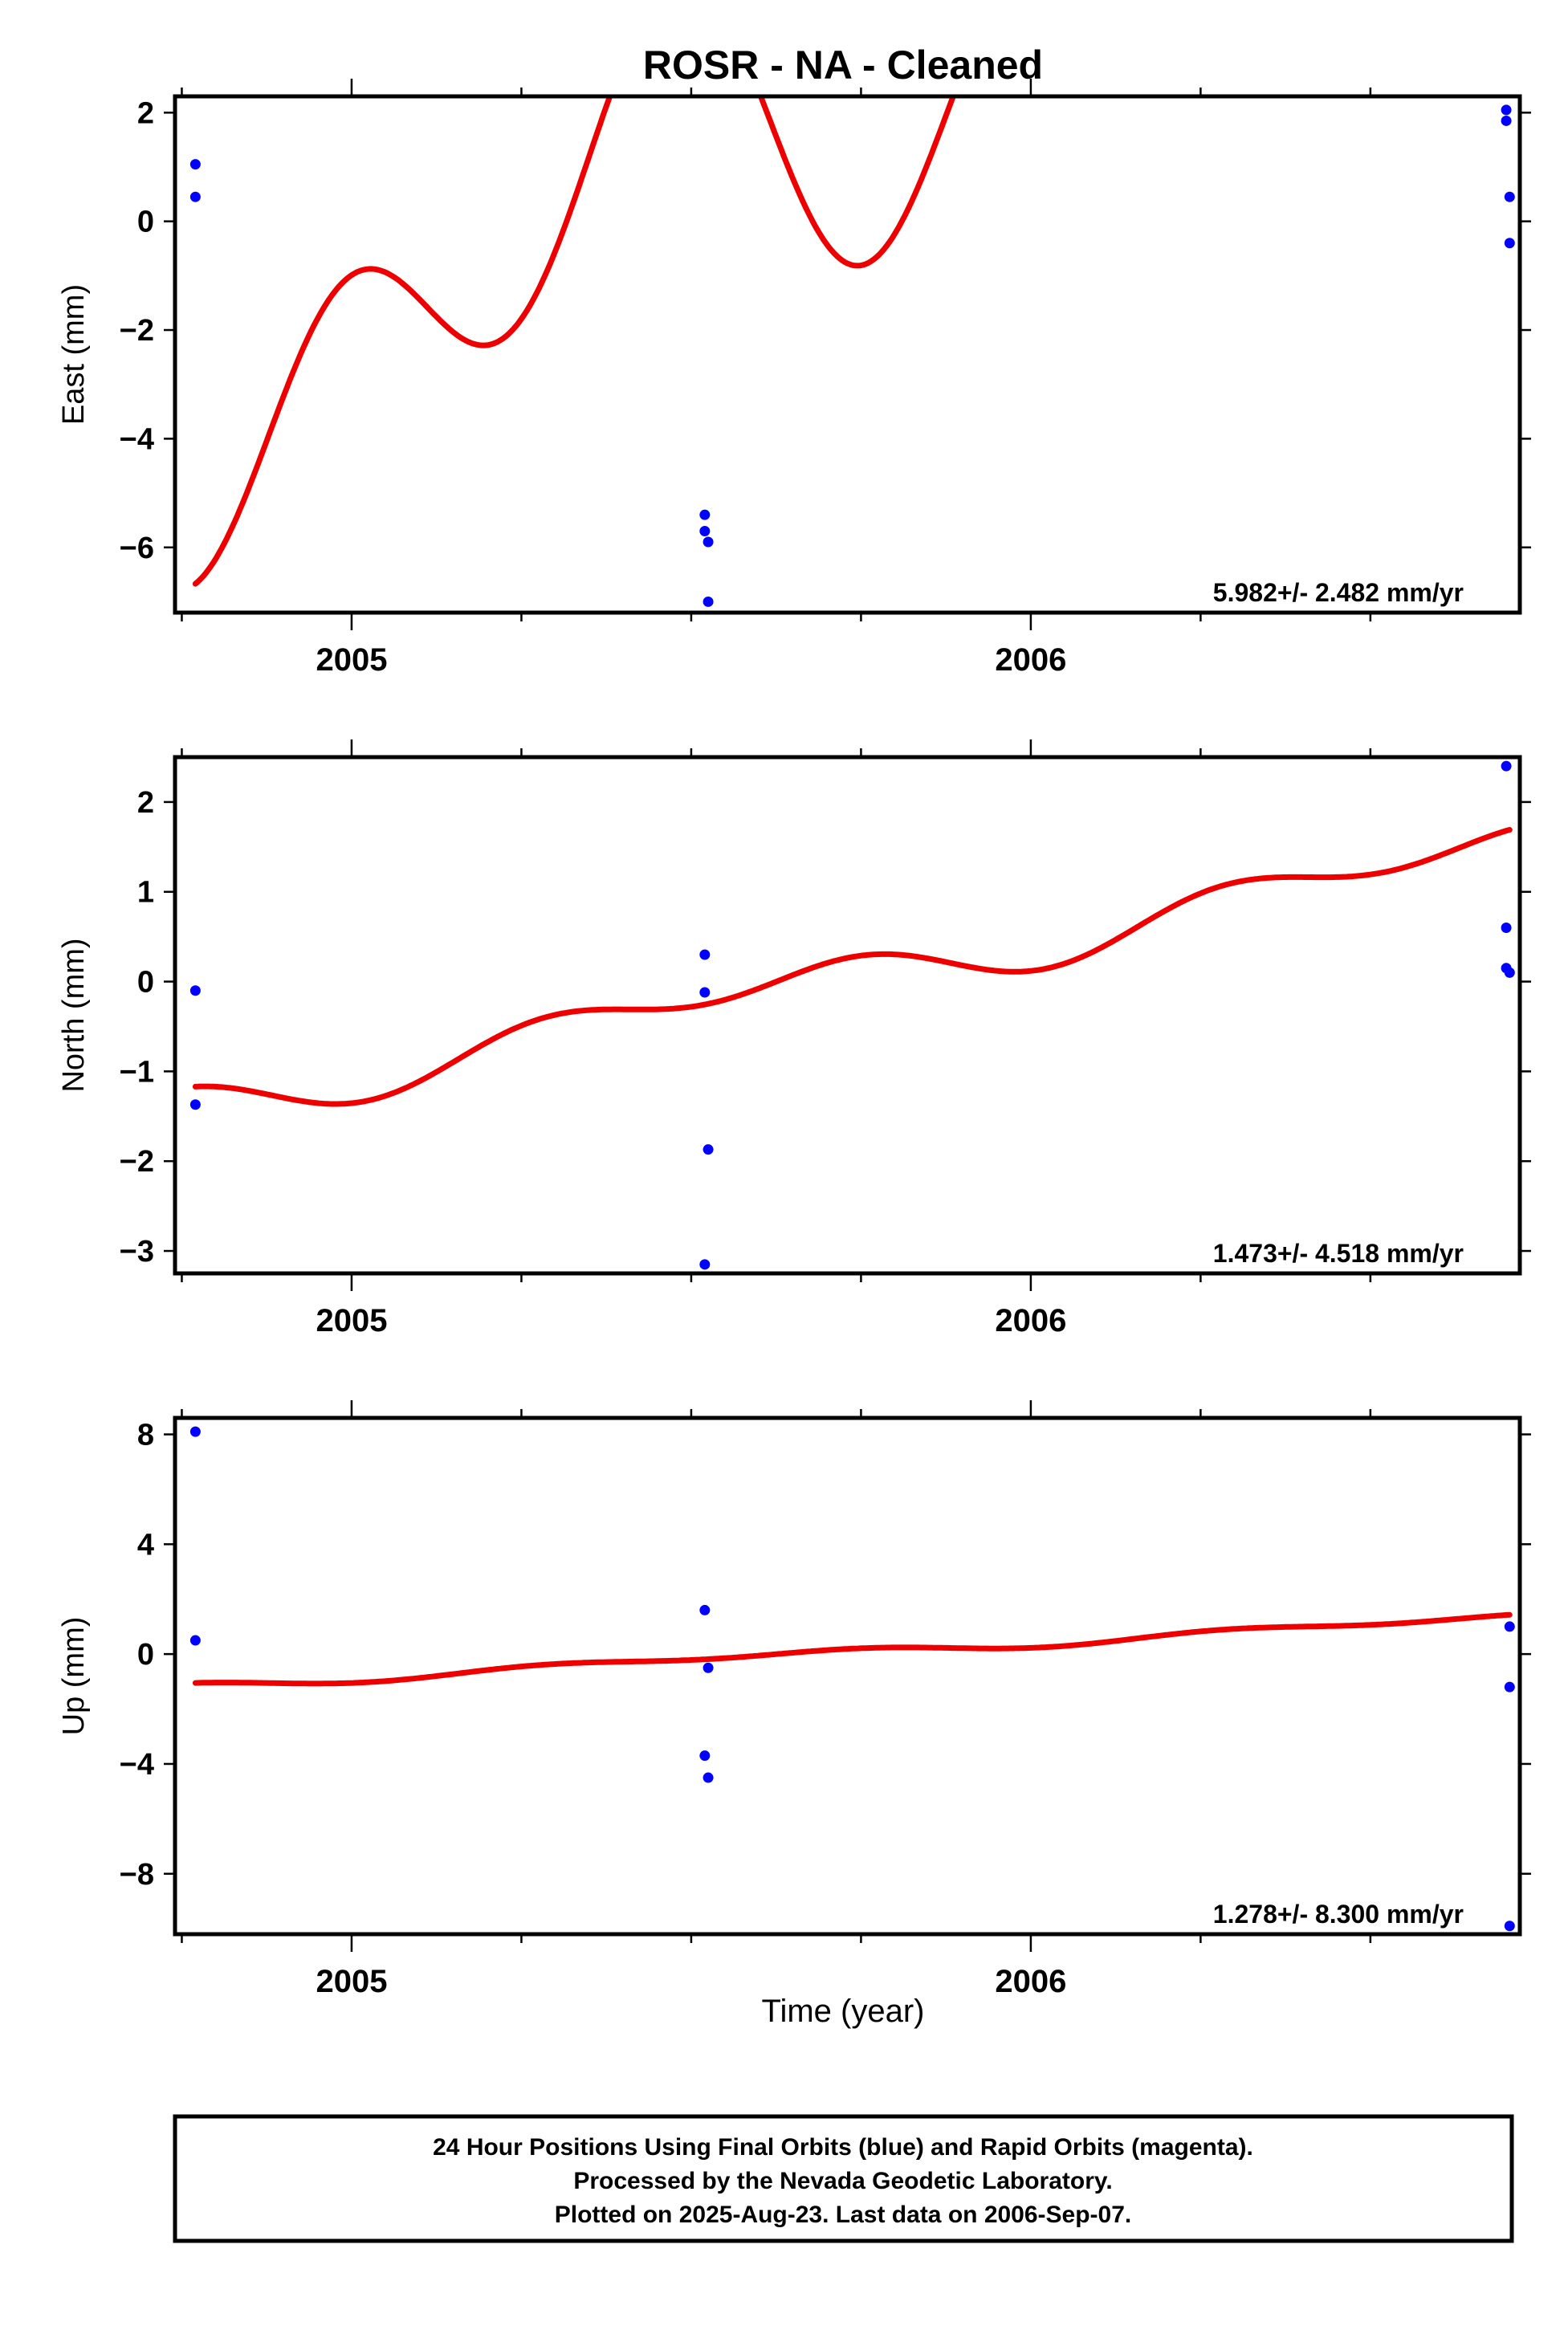  Describe the element at coordinates (145, 983) in the screenshot. I see `north-ytick-label: 0` at that location.